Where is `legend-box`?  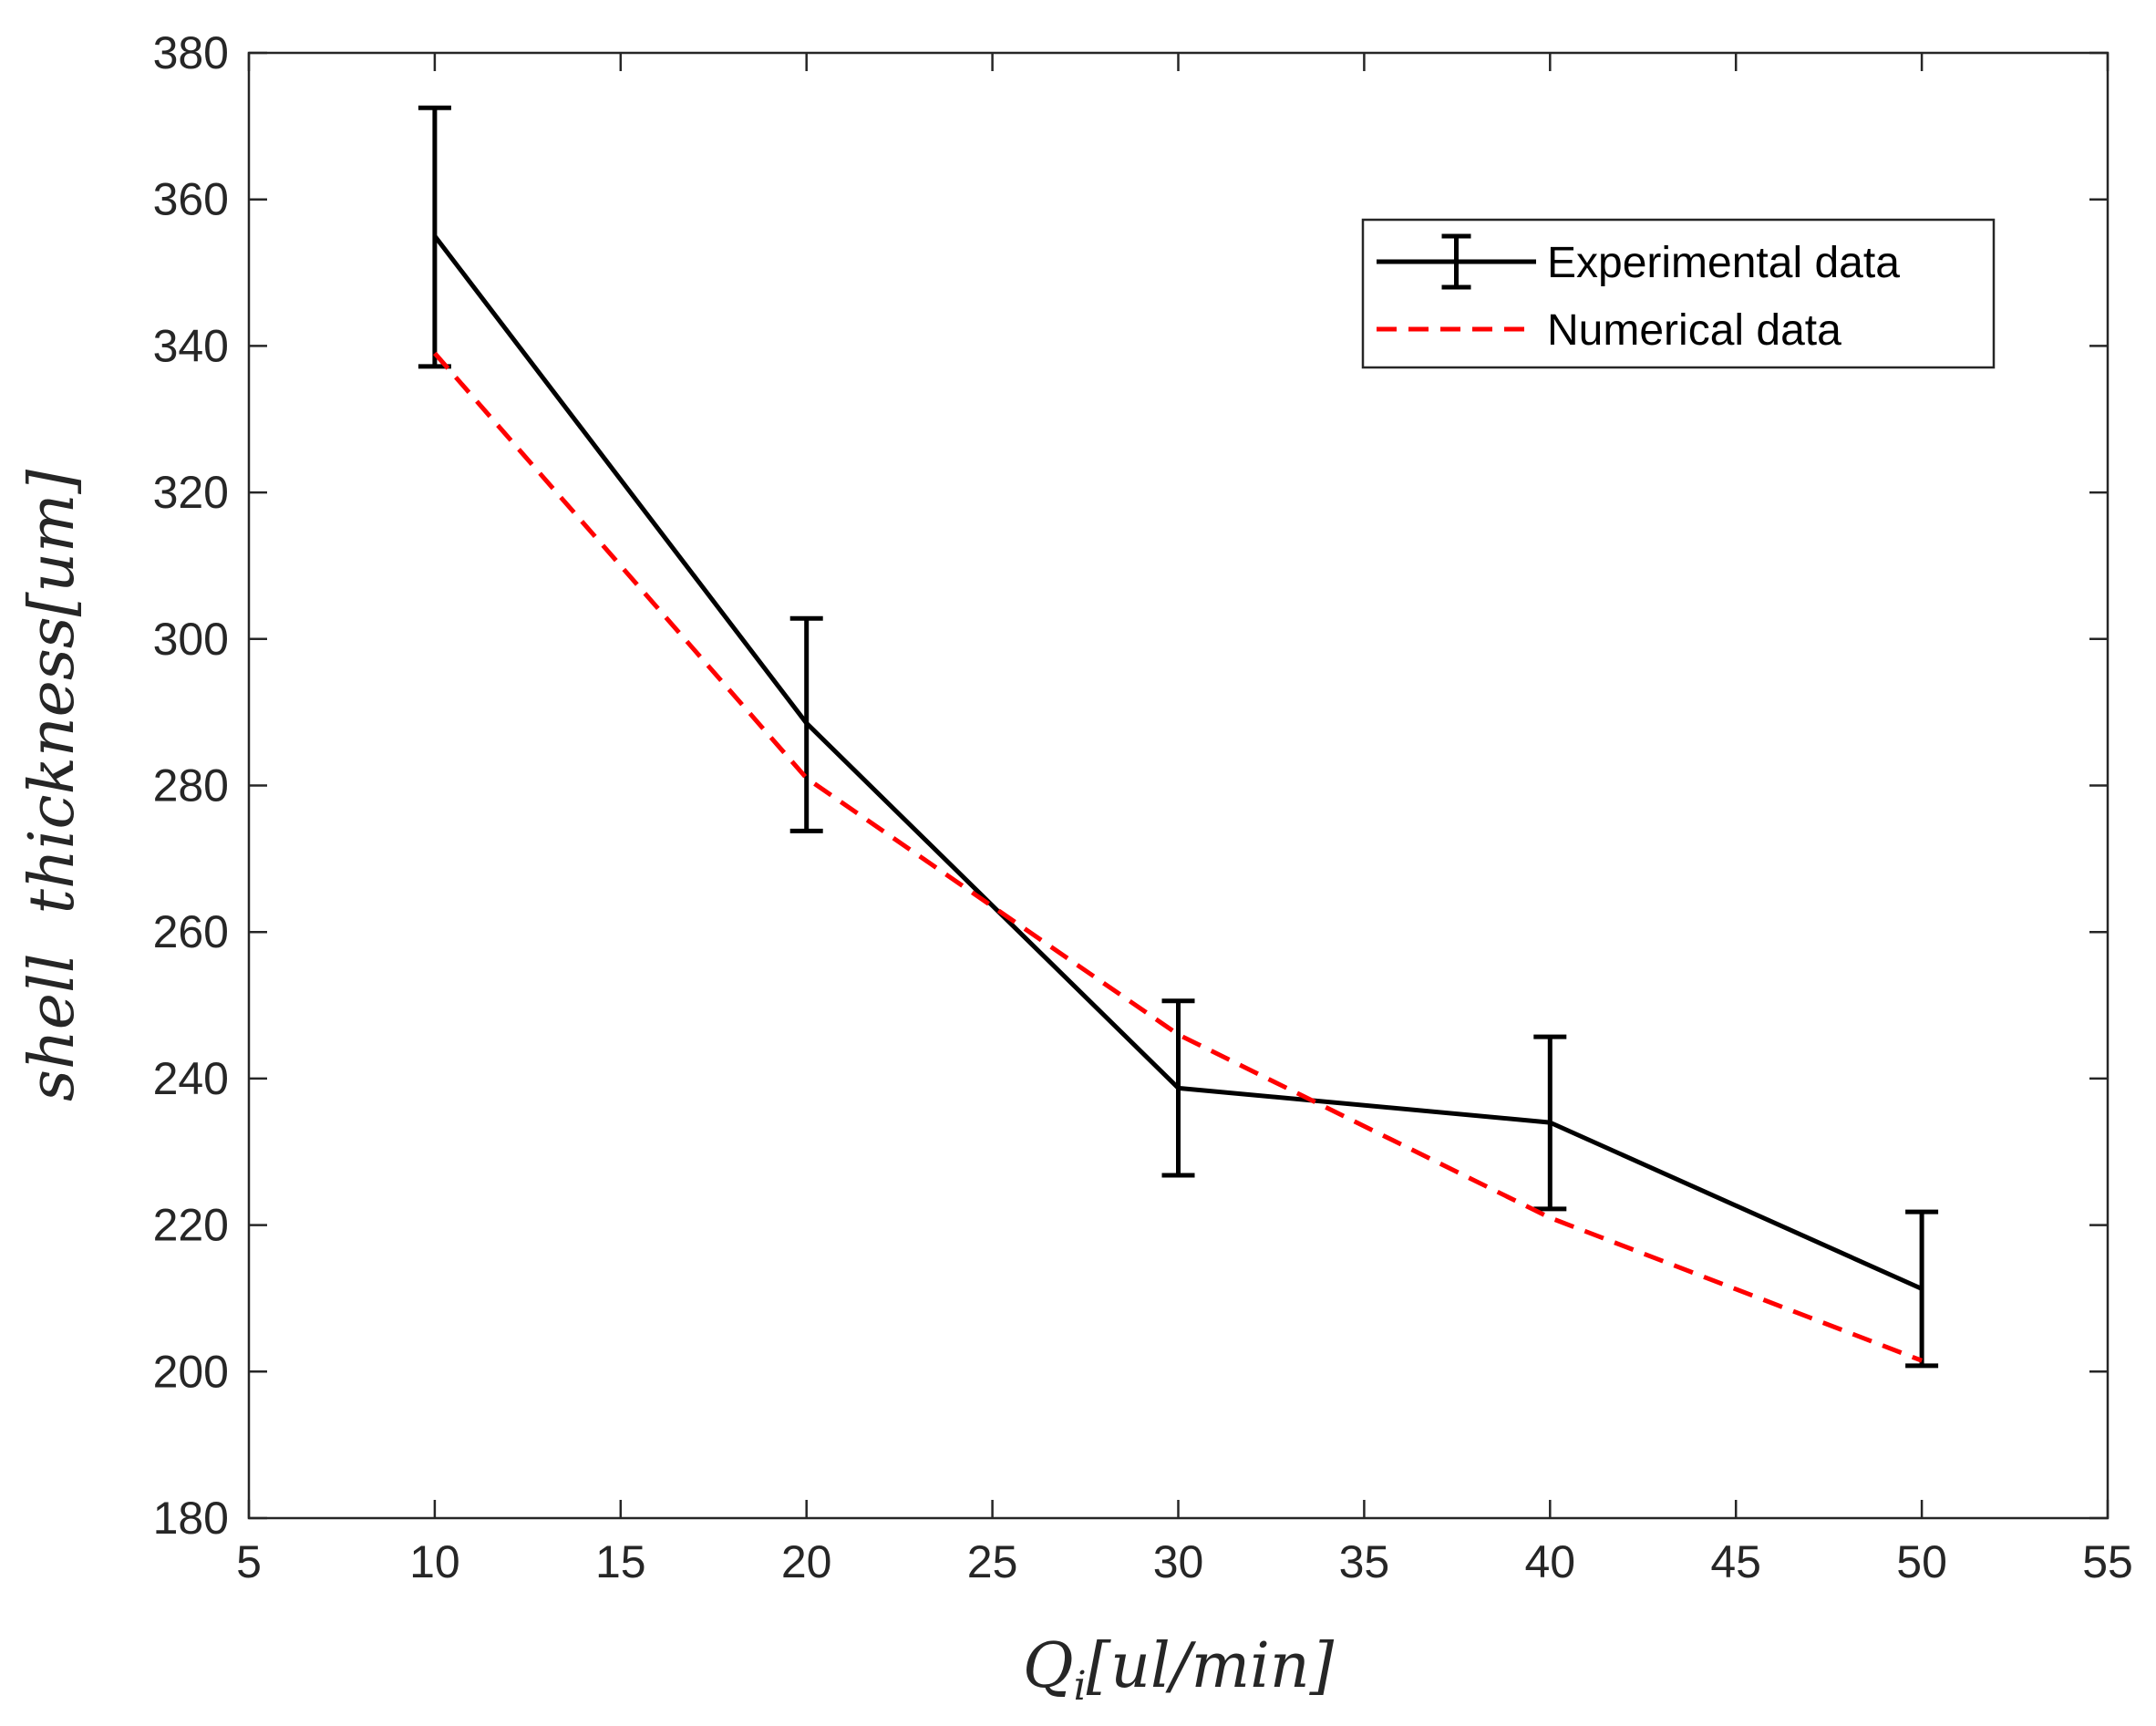
legend-box is located at coordinates (1678, 293).